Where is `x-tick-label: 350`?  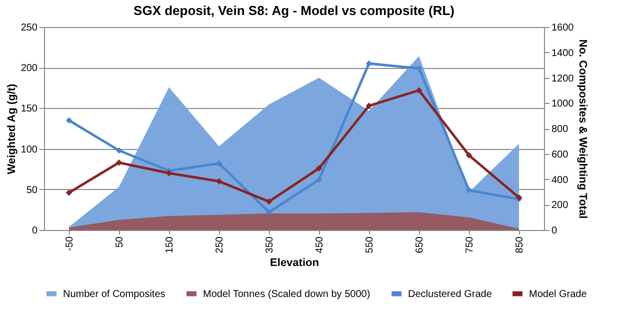
x-tick-label: 350 is located at coordinates (270, 245).